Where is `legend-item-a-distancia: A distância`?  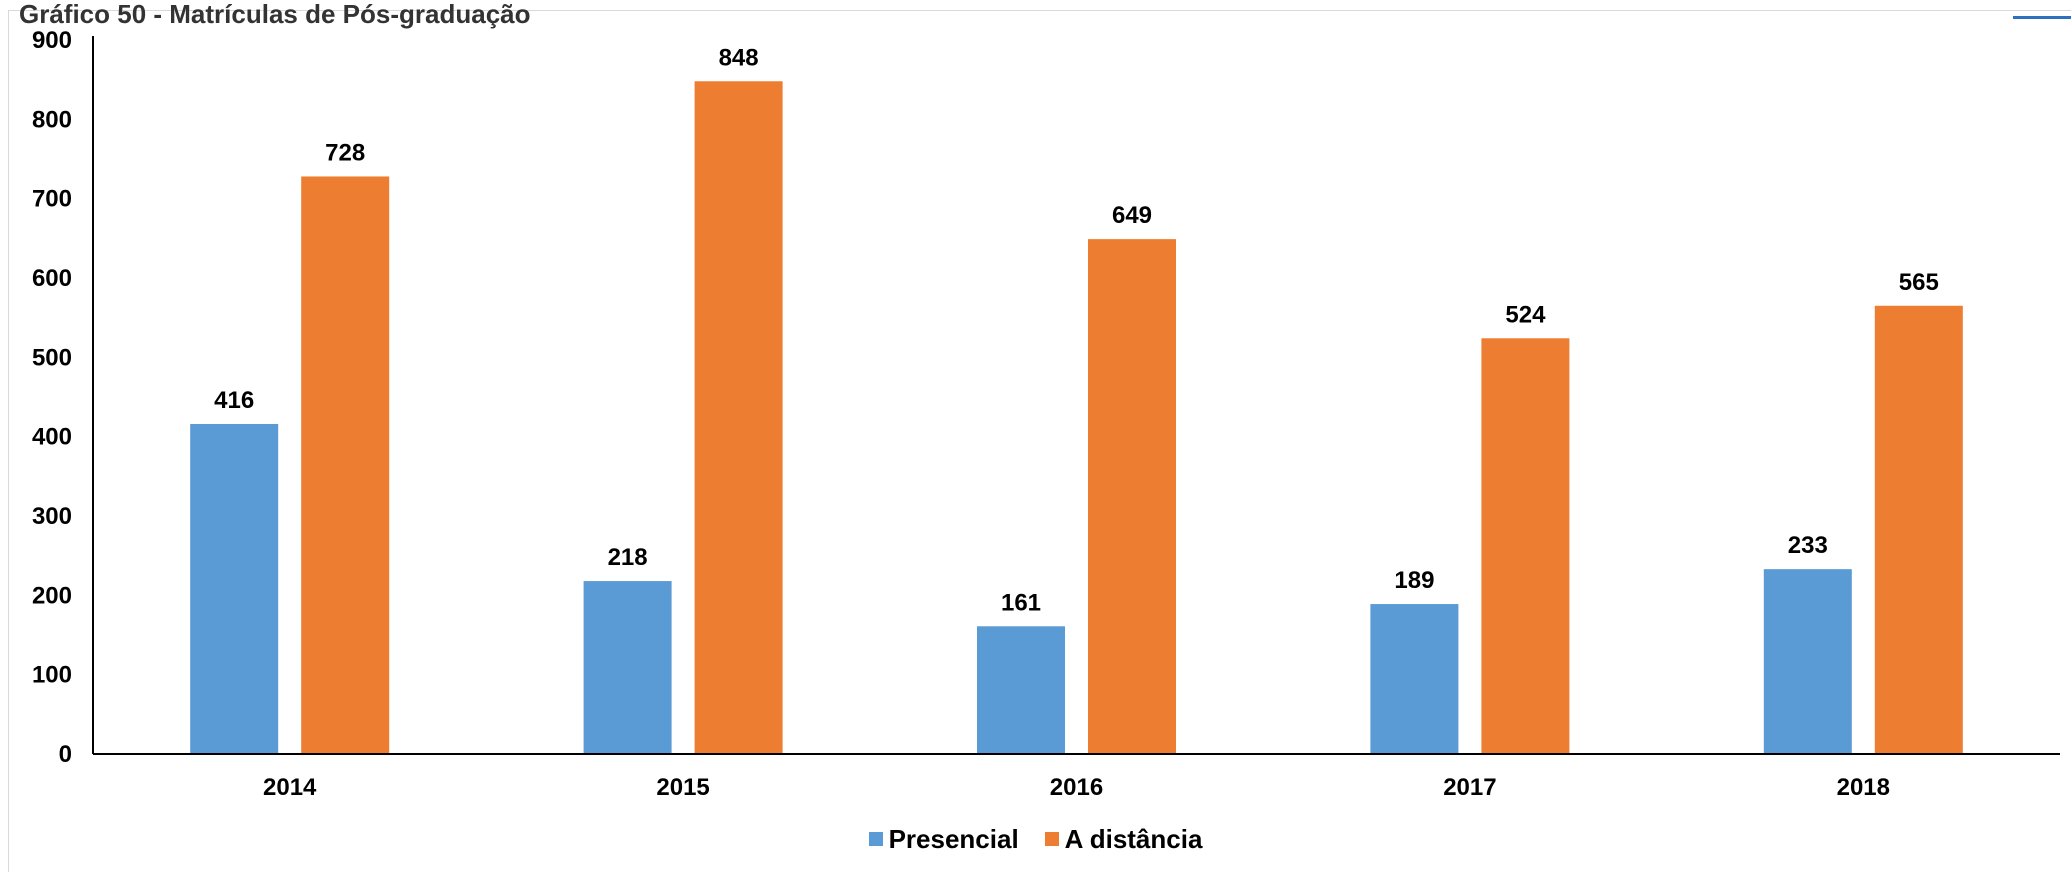 legend-item-a-distancia: A distância is located at coordinates (1123, 839).